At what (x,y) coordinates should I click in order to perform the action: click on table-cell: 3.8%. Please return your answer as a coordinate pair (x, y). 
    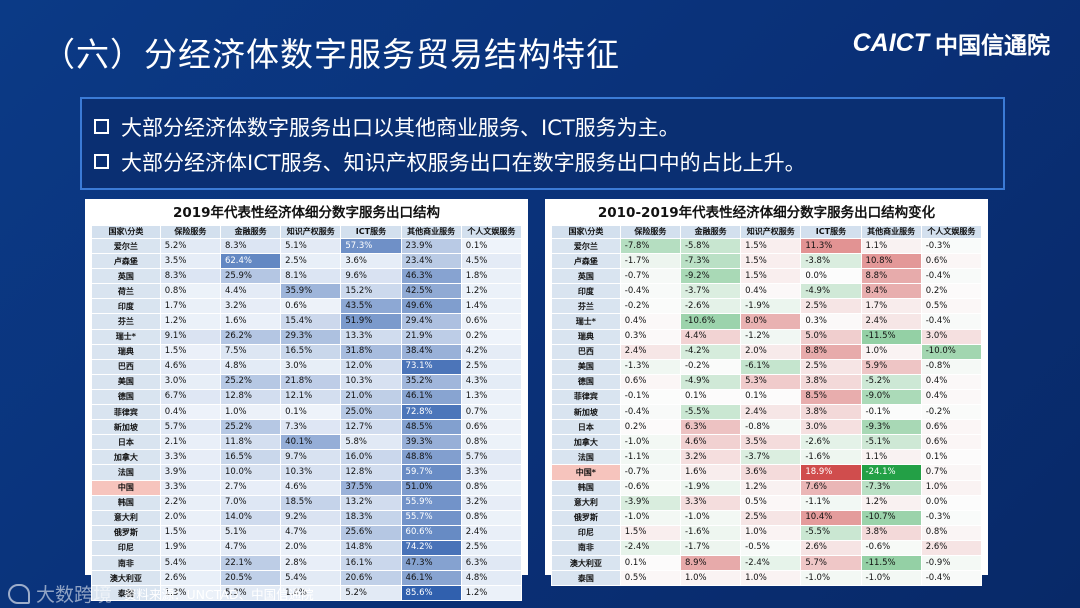
    Looking at the image, I should click on (891, 532).